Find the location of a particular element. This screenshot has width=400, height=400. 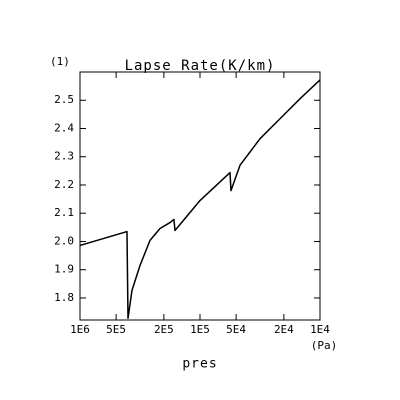

y-tick-label: 2.2 is located at coordinates (64, 184).